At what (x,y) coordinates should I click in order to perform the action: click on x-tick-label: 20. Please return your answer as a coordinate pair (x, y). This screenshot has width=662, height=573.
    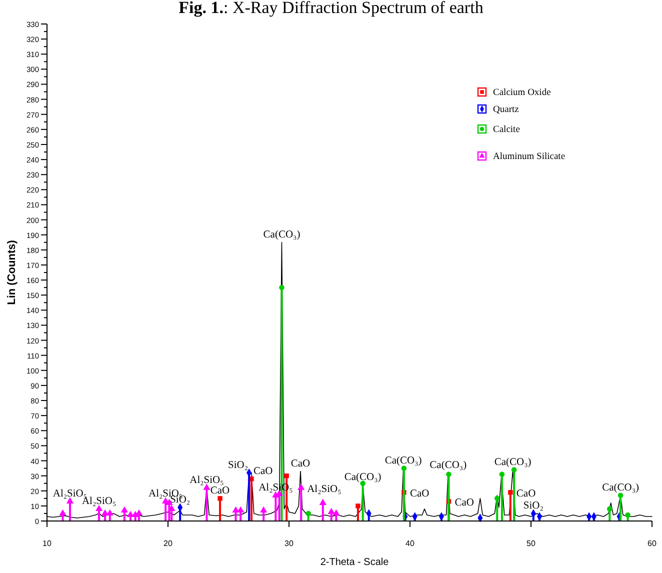
    Looking at the image, I should click on (168, 543).